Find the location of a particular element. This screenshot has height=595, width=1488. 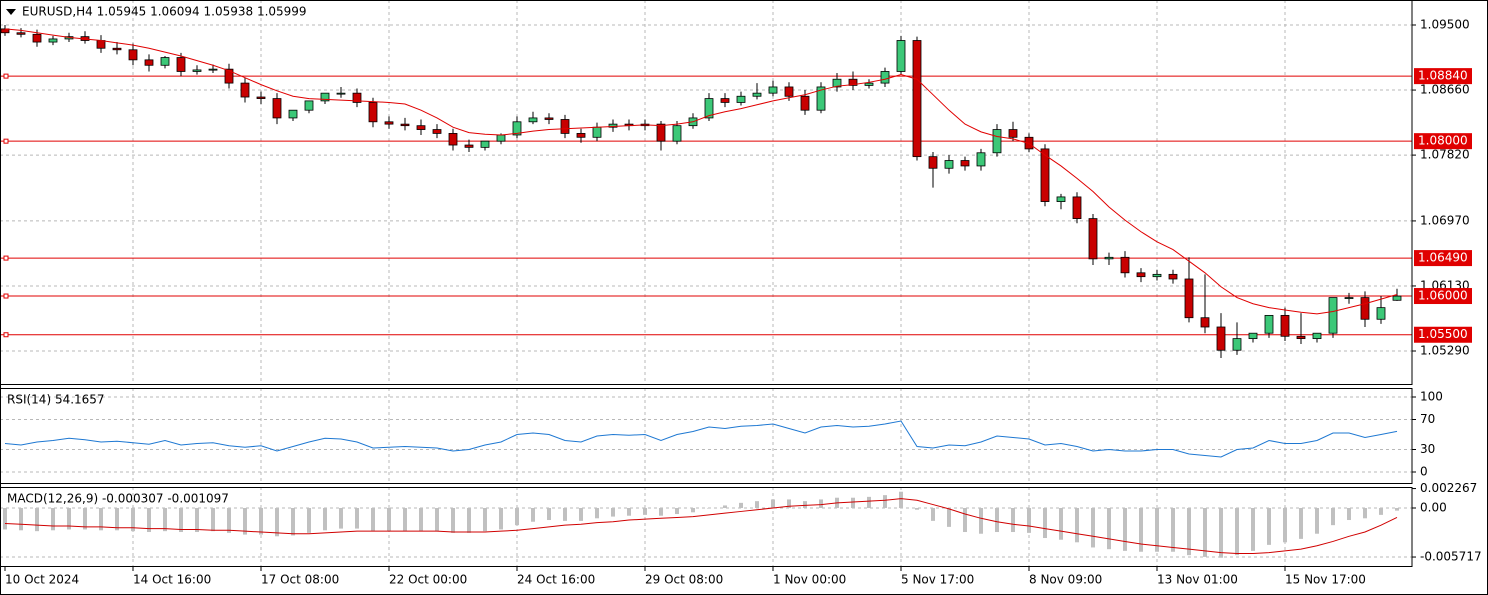

level-label: 1.08840 is located at coordinates (1443, 76).